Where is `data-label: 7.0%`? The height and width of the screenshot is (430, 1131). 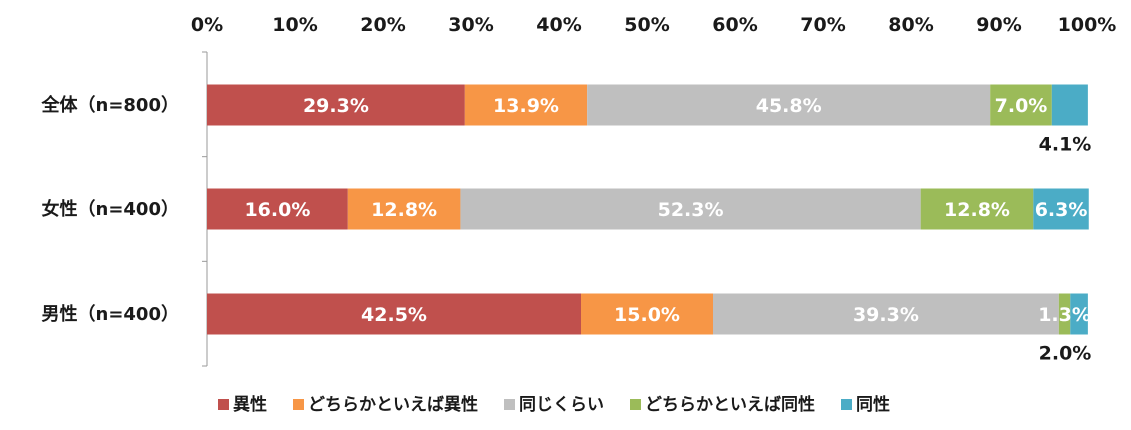 data-label: 7.0% is located at coordinates (1021, 106).